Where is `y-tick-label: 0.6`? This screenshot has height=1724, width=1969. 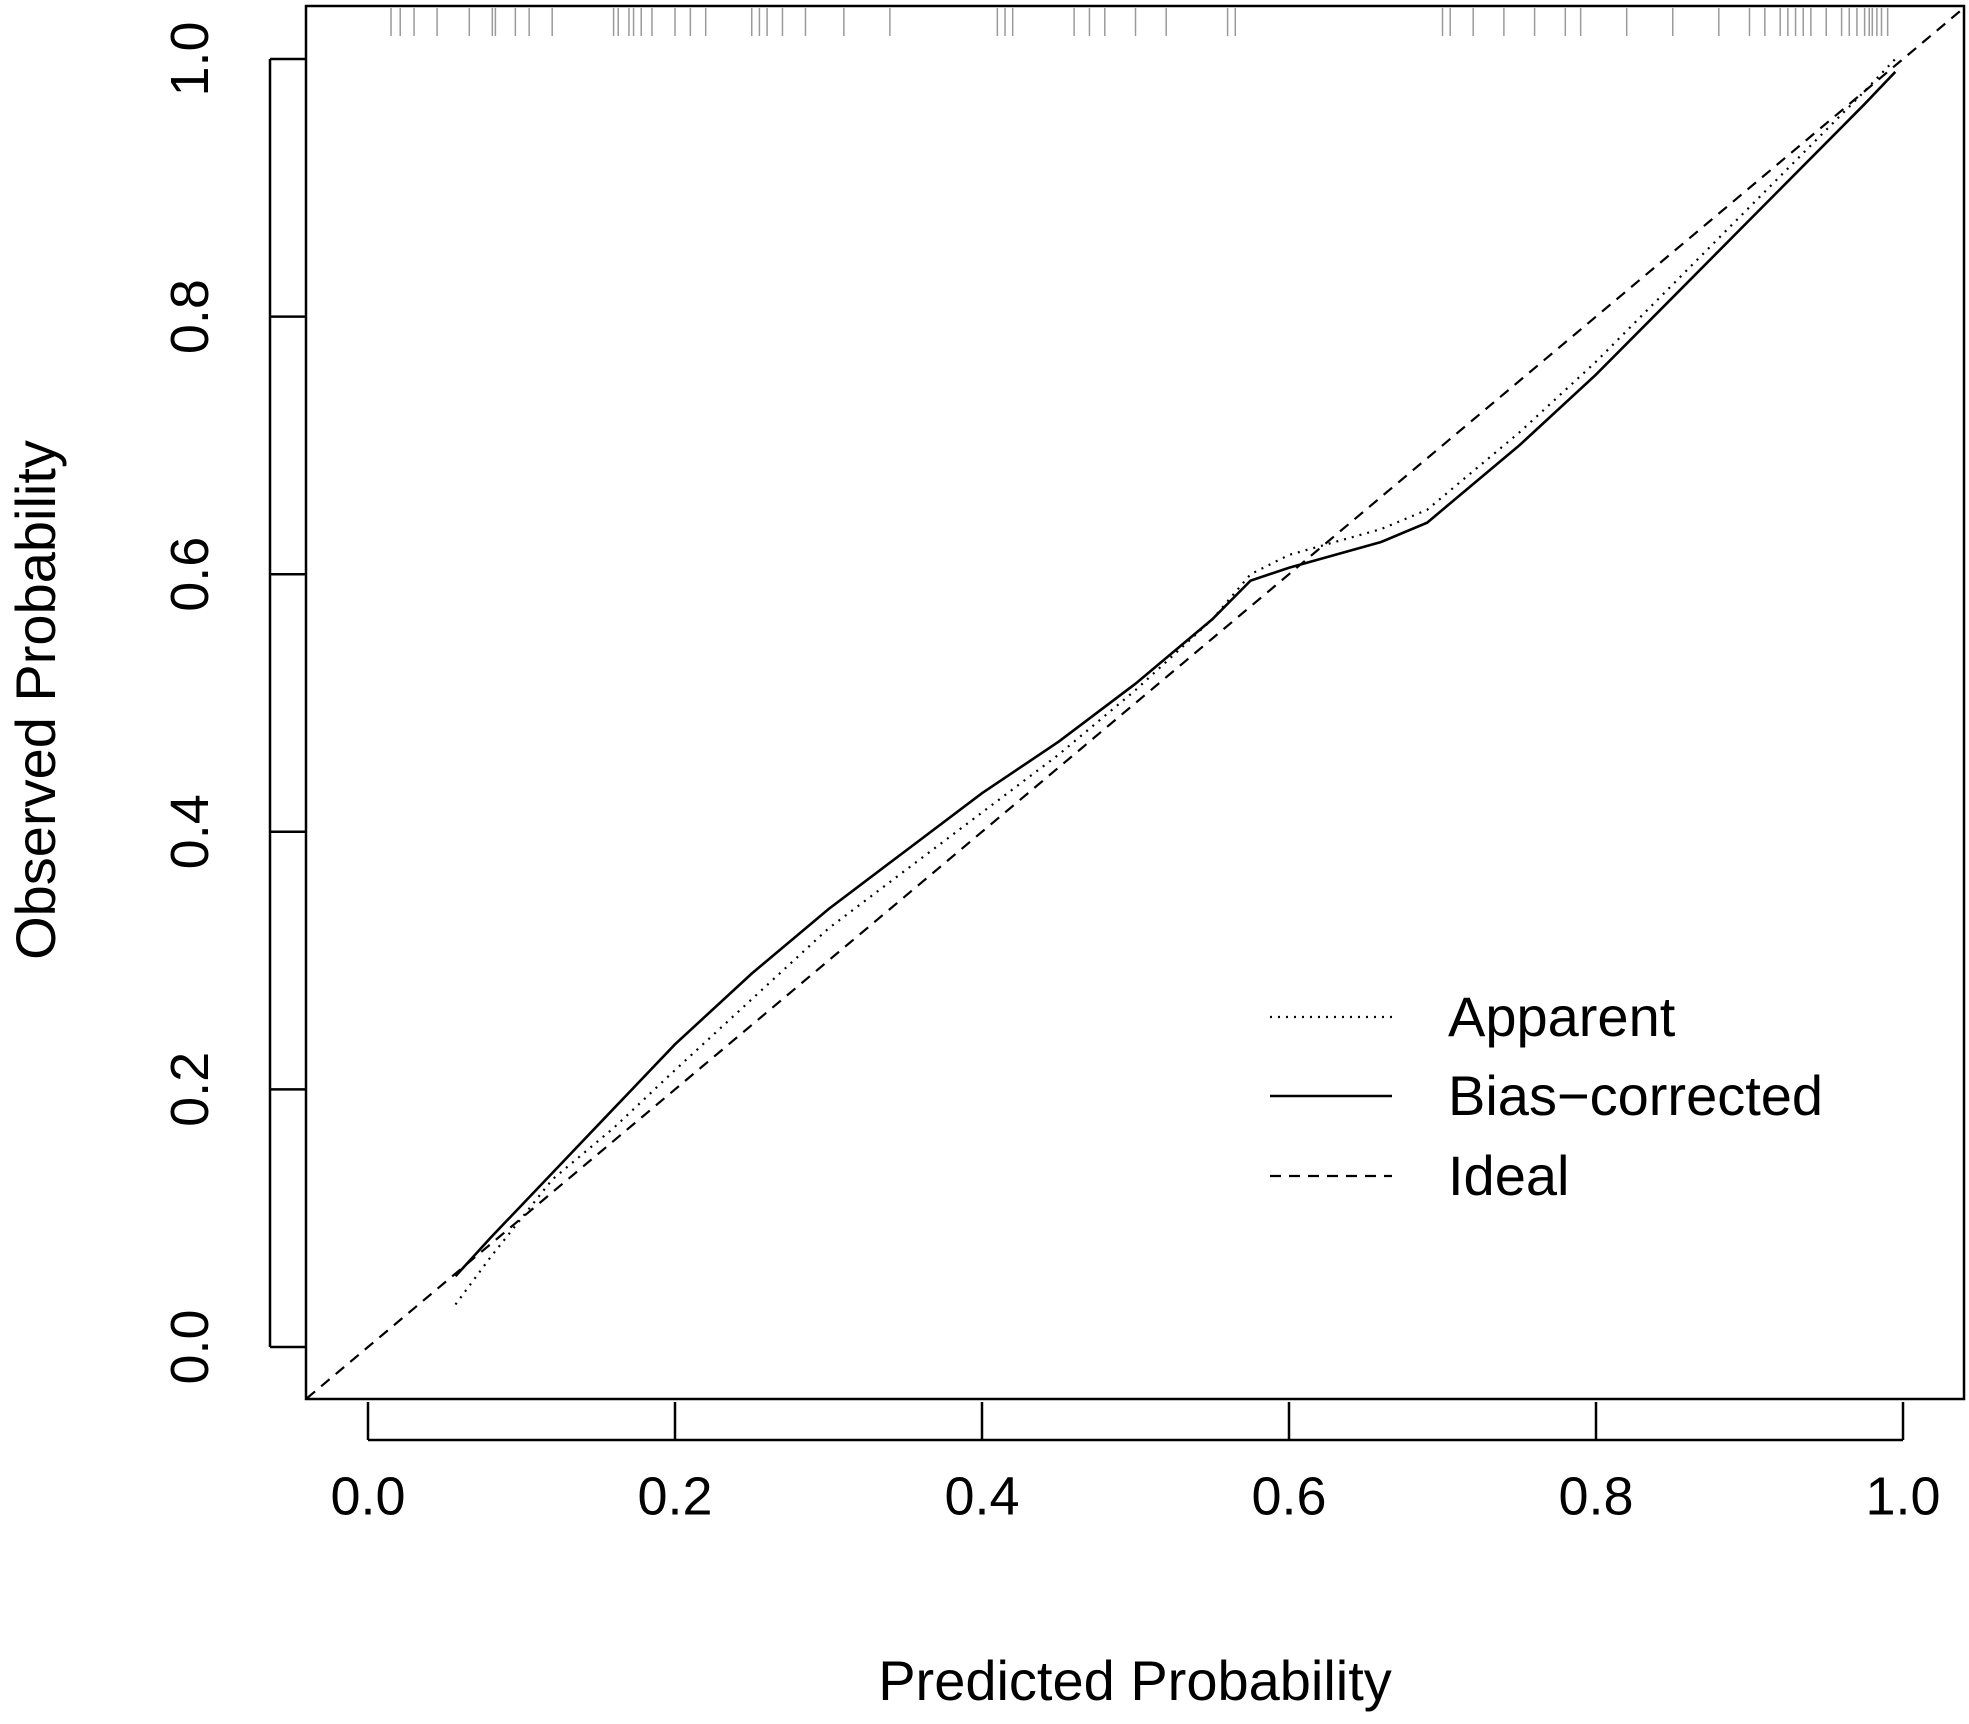 y-tick-label: 0.6 is located at coordinates (190, 574).